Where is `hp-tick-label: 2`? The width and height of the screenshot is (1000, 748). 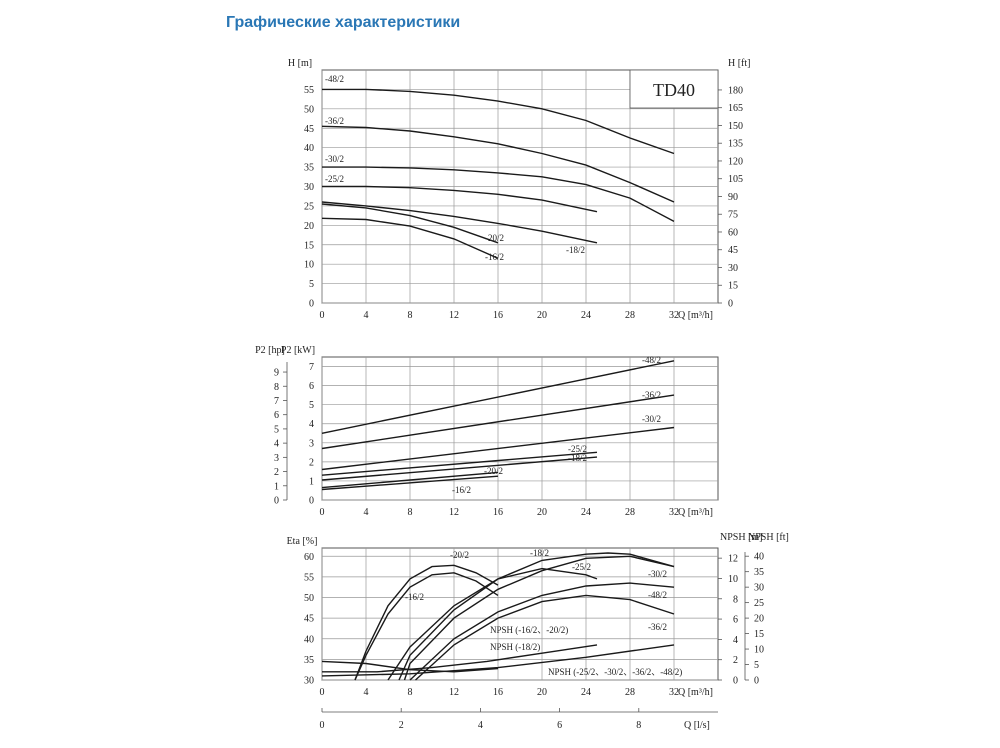
hp-tick-label: 2 is located at coordinates (276, 472).